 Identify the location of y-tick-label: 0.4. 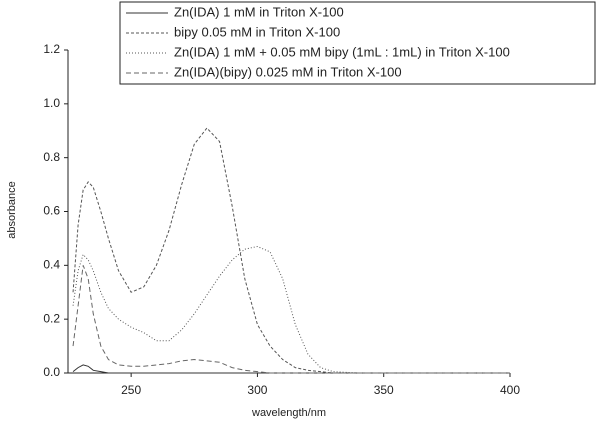
(51, 265).